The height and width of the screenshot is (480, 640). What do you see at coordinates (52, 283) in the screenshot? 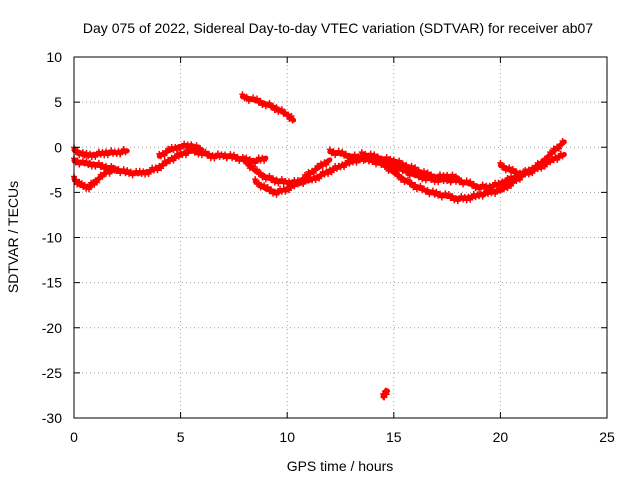
I see `y-tick-label: -15` at bounding box center [52, 283].